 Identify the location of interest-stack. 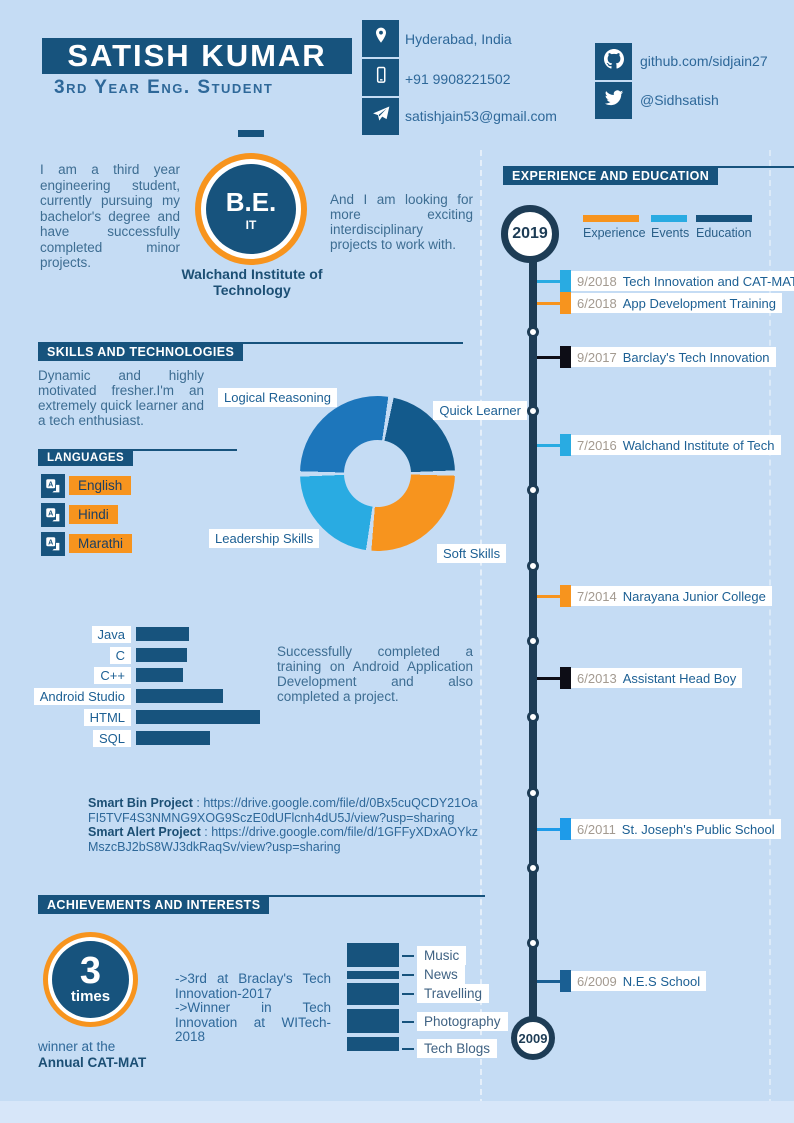
(373, 997).